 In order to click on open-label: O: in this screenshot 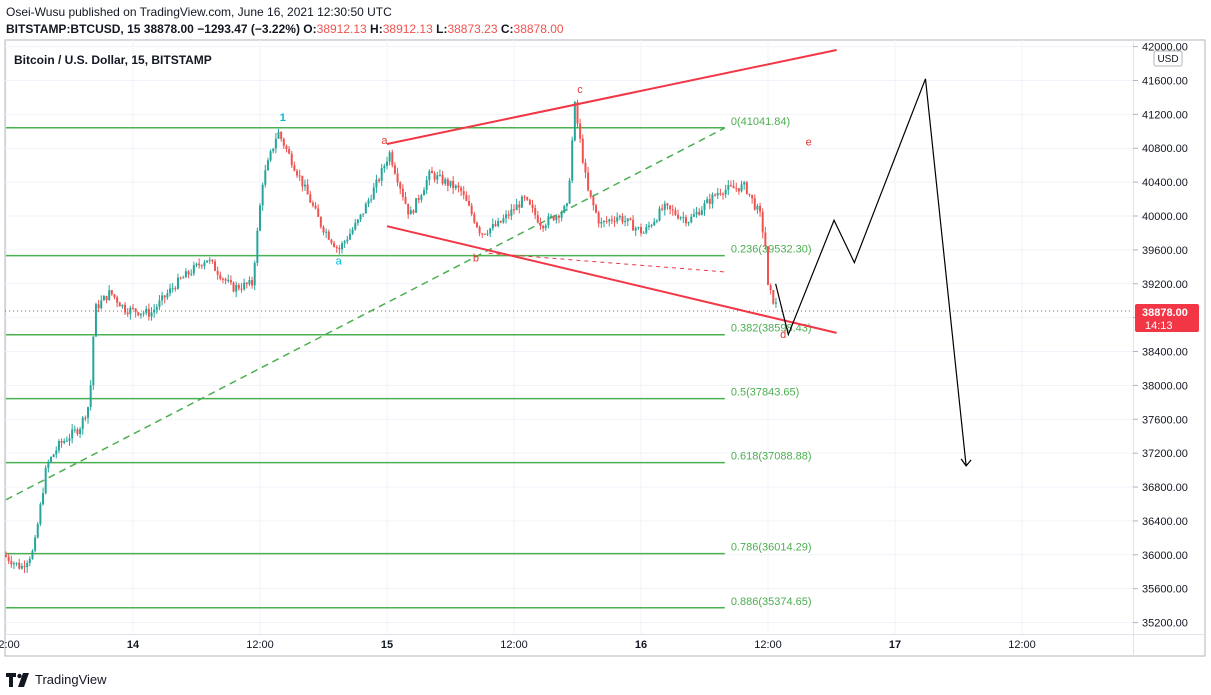, I will do `click(310, 29)`.